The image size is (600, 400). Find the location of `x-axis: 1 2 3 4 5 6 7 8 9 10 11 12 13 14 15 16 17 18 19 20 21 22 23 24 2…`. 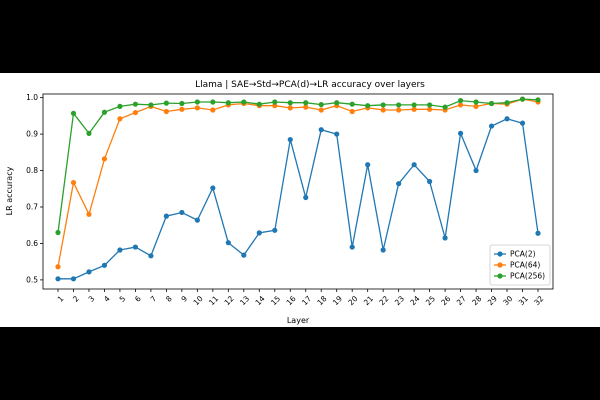

x-axis: 1 2 3 4 5 6 7 8 9 10 11 12 13 14 15 16 17 18 19 20 21 22 23 24 2… is located at coordinates (301, 298).